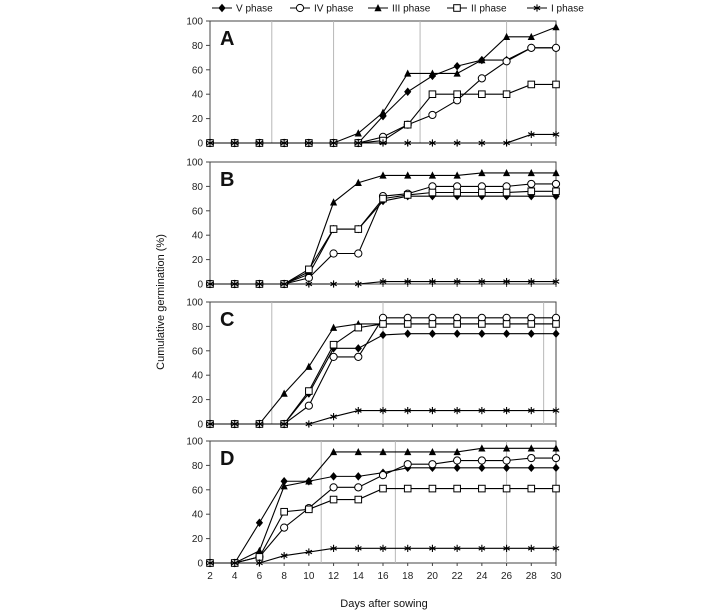 This screenshot has width=720, height=614. What do you see at coordinates (383, 85) in the screenshot?
I see `series-line` at bounding box center [383, 85].